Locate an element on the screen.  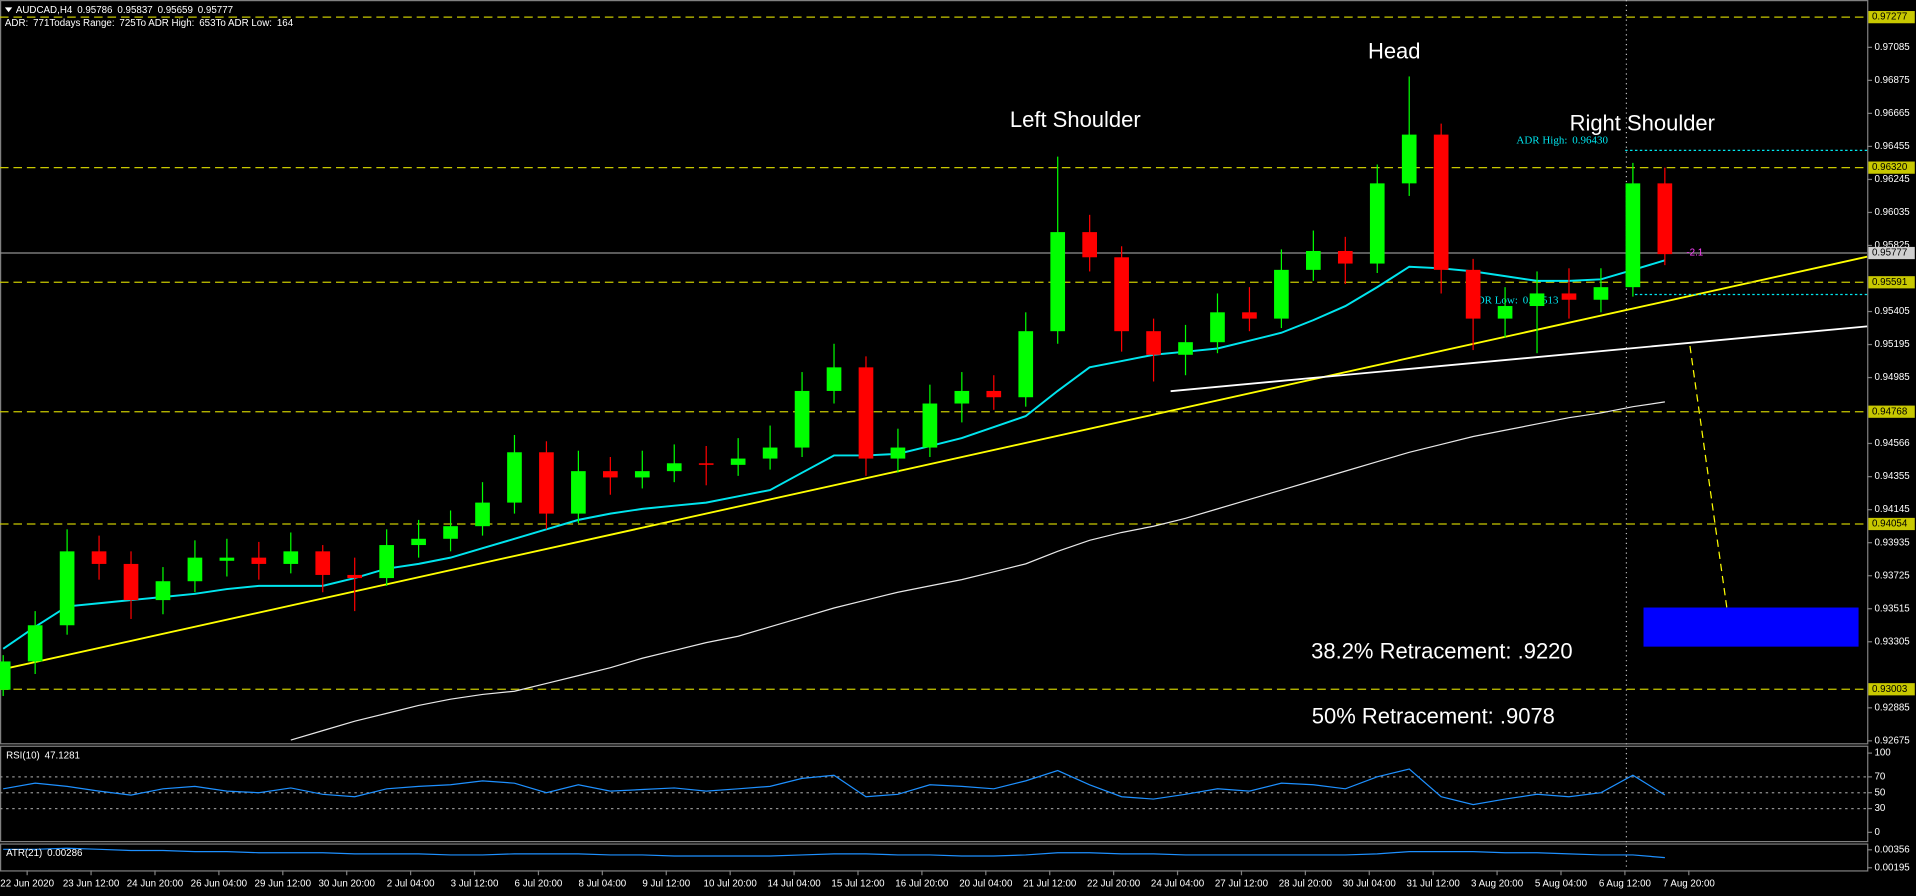
x-tick-label: 27 Jul 12:00 is located at coordinates (1242, 883).